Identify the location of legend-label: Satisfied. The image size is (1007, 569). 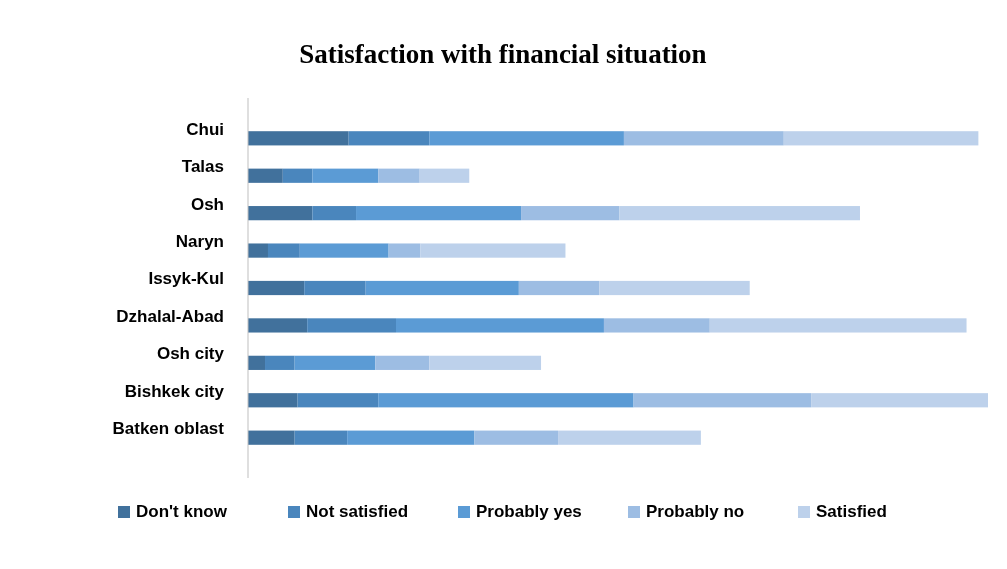
(851, 512).